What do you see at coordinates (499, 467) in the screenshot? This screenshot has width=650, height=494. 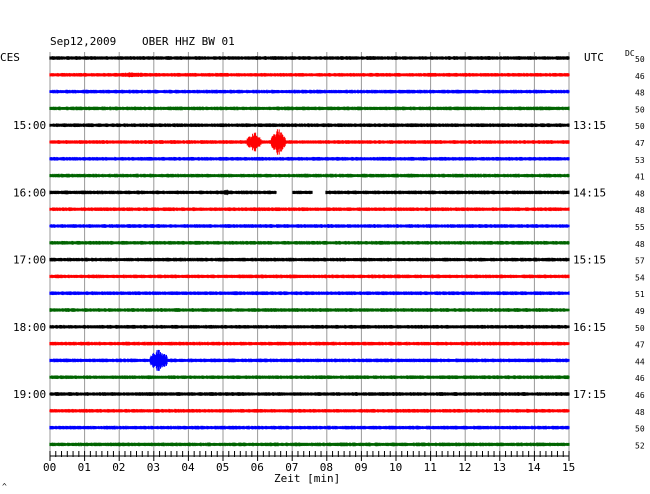 I see `x-tick-label: 13` at bounding box center [499, 467].